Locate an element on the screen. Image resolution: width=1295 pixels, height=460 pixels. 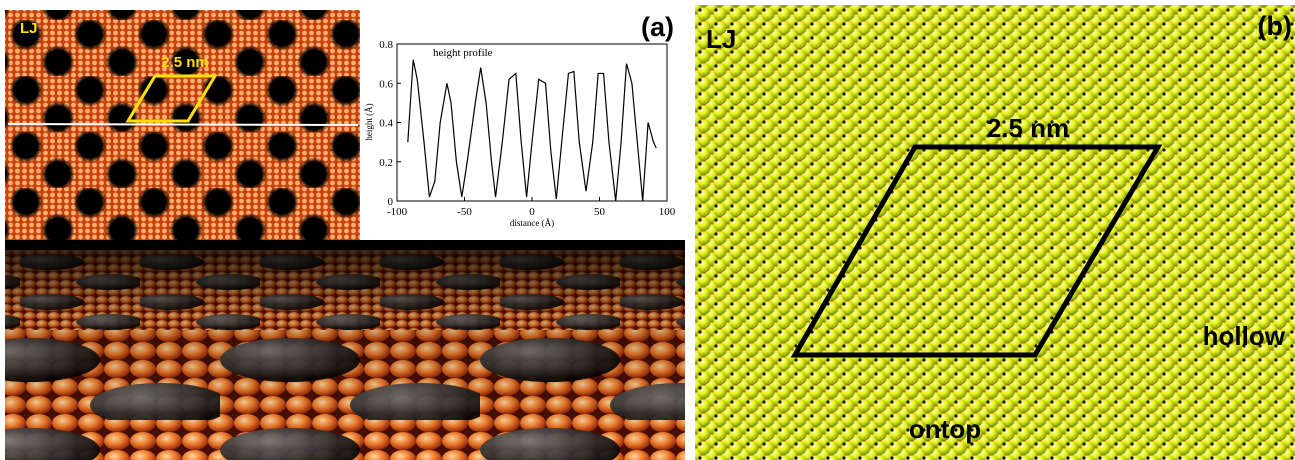
y-tick-label: 0.8 is located at coordinates (386, 45).